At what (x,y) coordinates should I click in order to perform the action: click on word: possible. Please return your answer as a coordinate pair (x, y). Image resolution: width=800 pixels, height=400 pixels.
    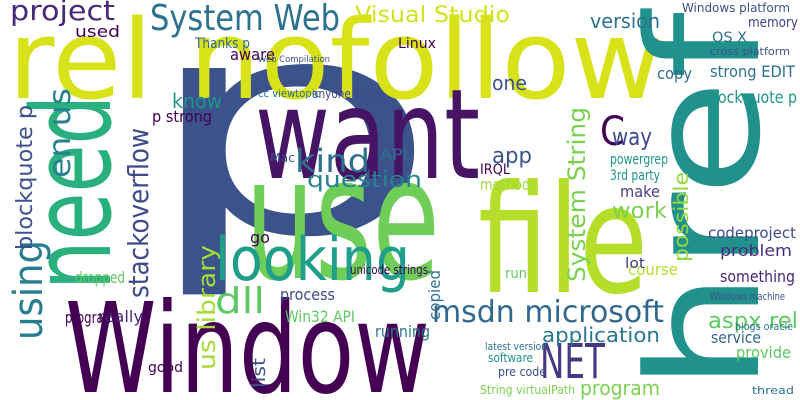
    Looking at the image, I should click on (681, 217).